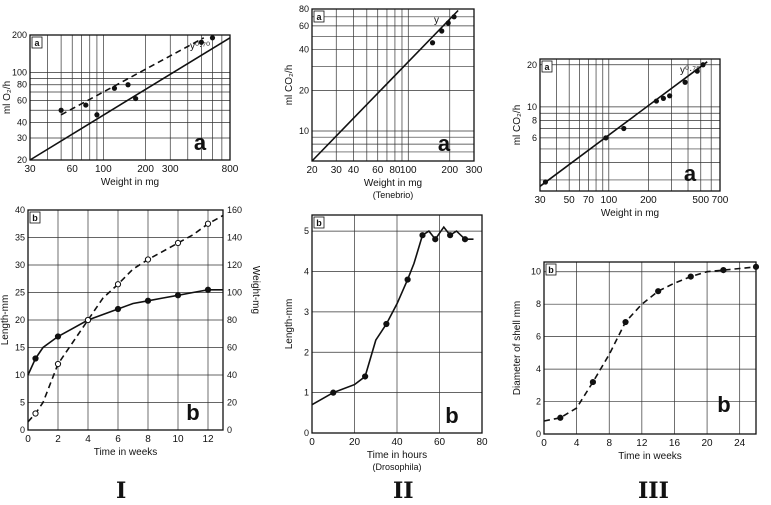  What do you see at coordinates (538, 337) in the screenshot?
I see `y-tick-label: 6` at bounding box center [538, 337].